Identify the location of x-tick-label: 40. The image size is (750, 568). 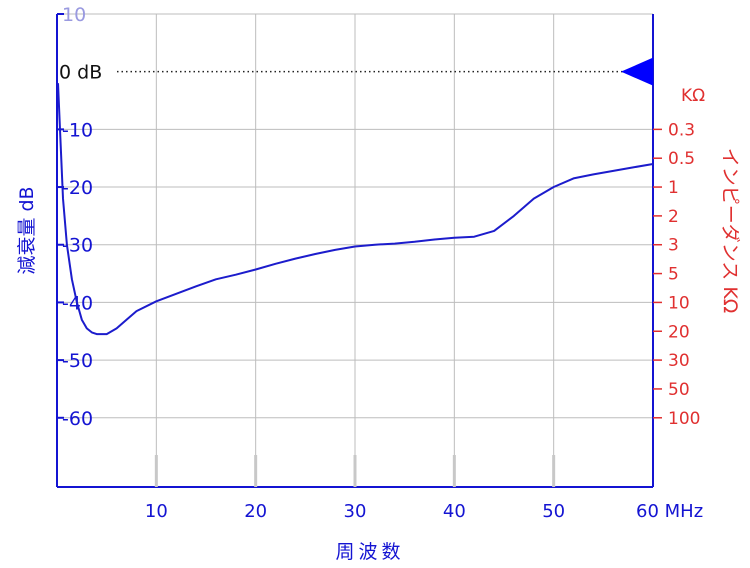
(454, 511).